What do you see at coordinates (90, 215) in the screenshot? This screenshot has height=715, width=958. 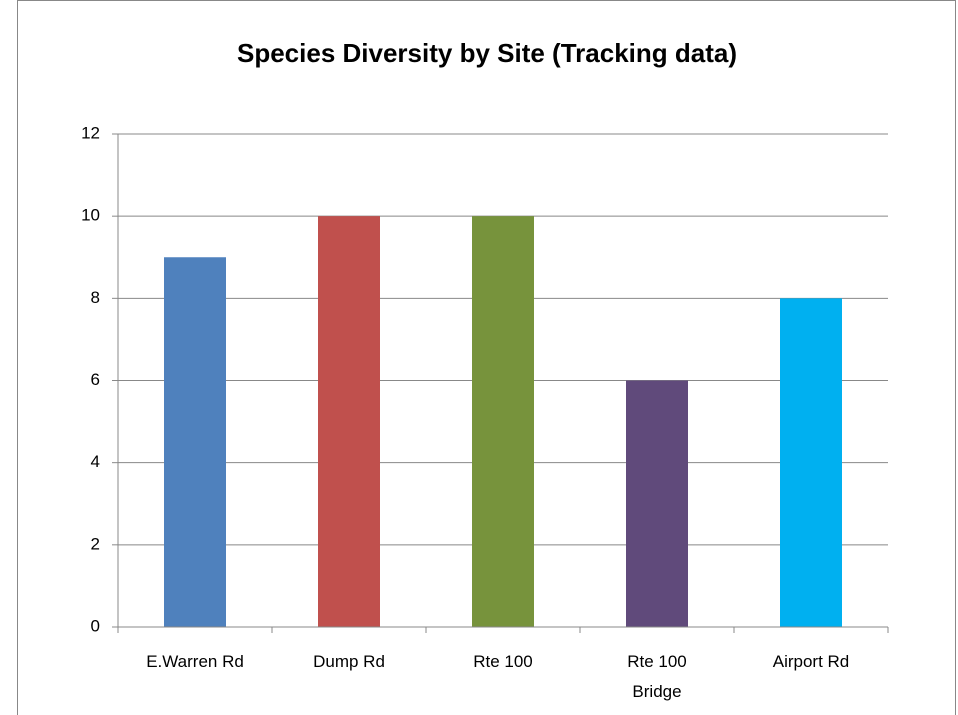 I see `y-tick-label: 10` at bounding box center [90, 215].